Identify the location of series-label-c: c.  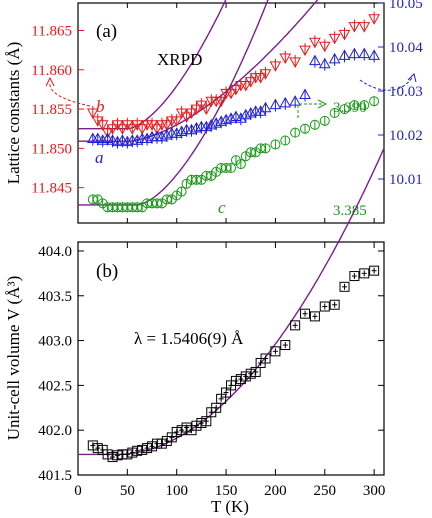
(222, 207).